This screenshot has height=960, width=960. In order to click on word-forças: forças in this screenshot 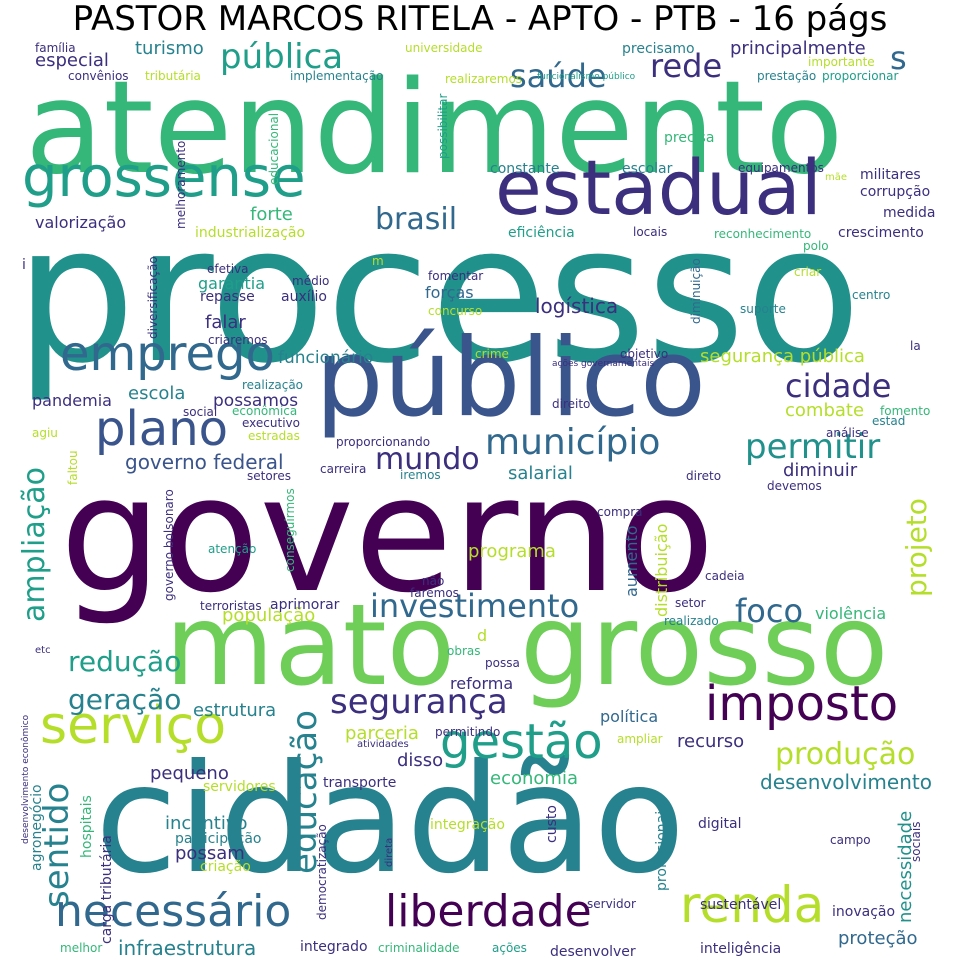, I will do `click(449, 292)`.